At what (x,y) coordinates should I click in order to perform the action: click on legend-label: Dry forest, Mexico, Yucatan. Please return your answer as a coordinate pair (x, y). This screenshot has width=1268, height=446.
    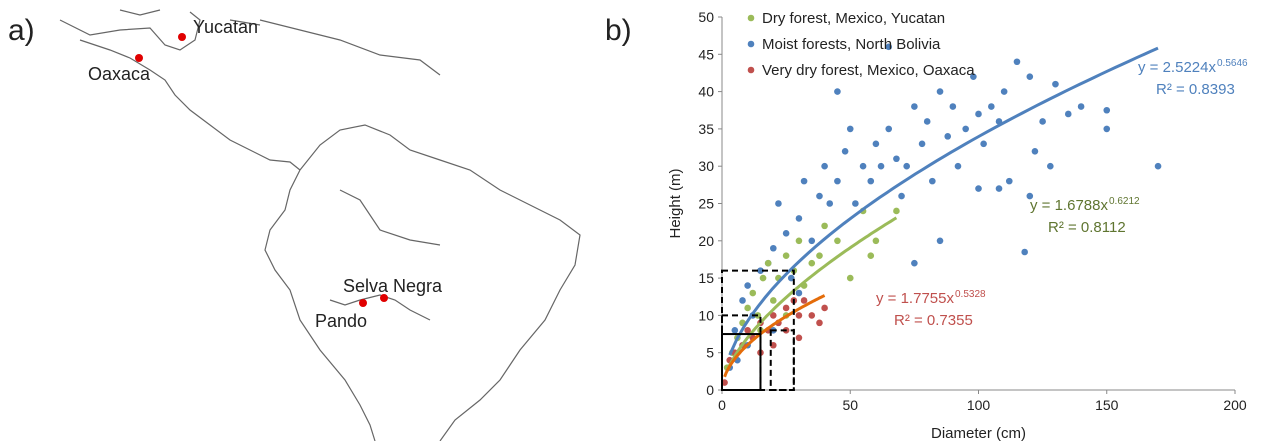
    Looking at the image, I should click on (853, 18).